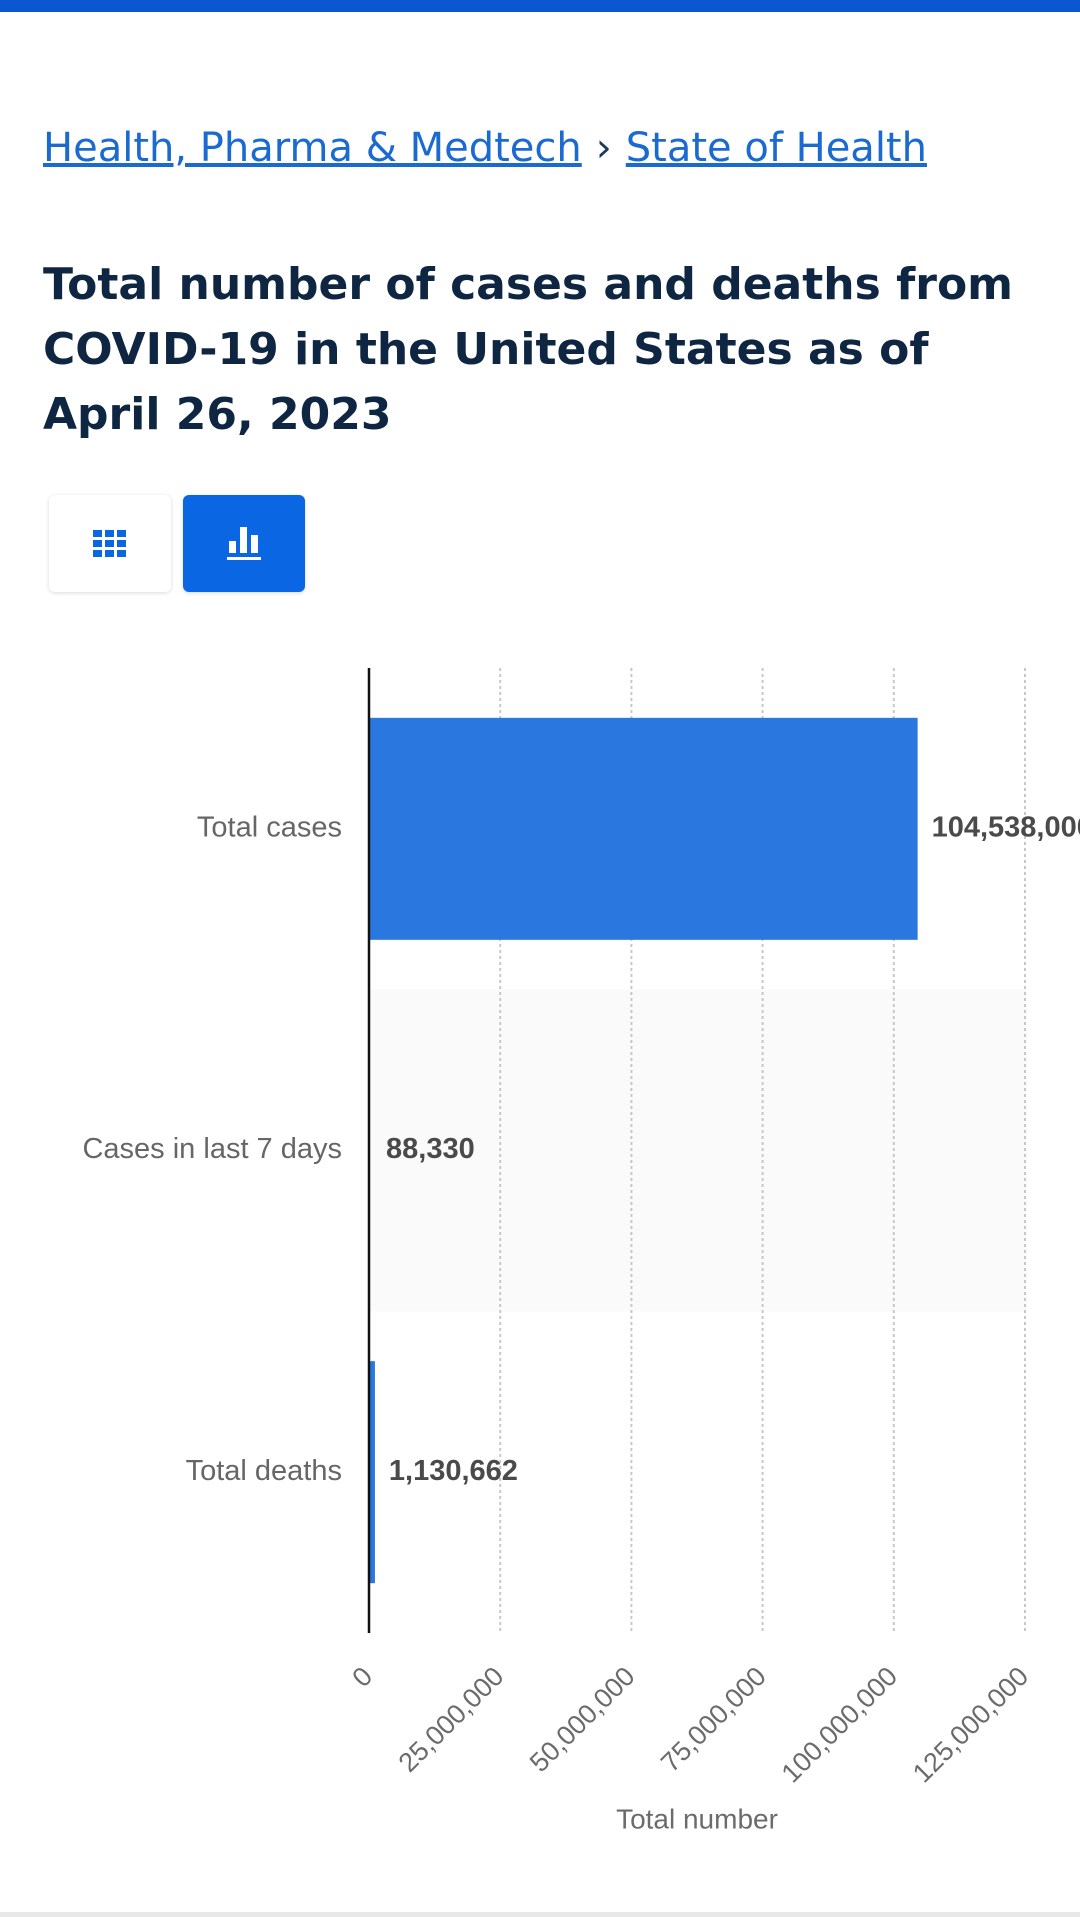 Image resolution: width=1080 pixels, height=1917 pixels. Describe the element at coordinates (430, 1149) in the screenshot. I see `data-label: 88,330` at that location.